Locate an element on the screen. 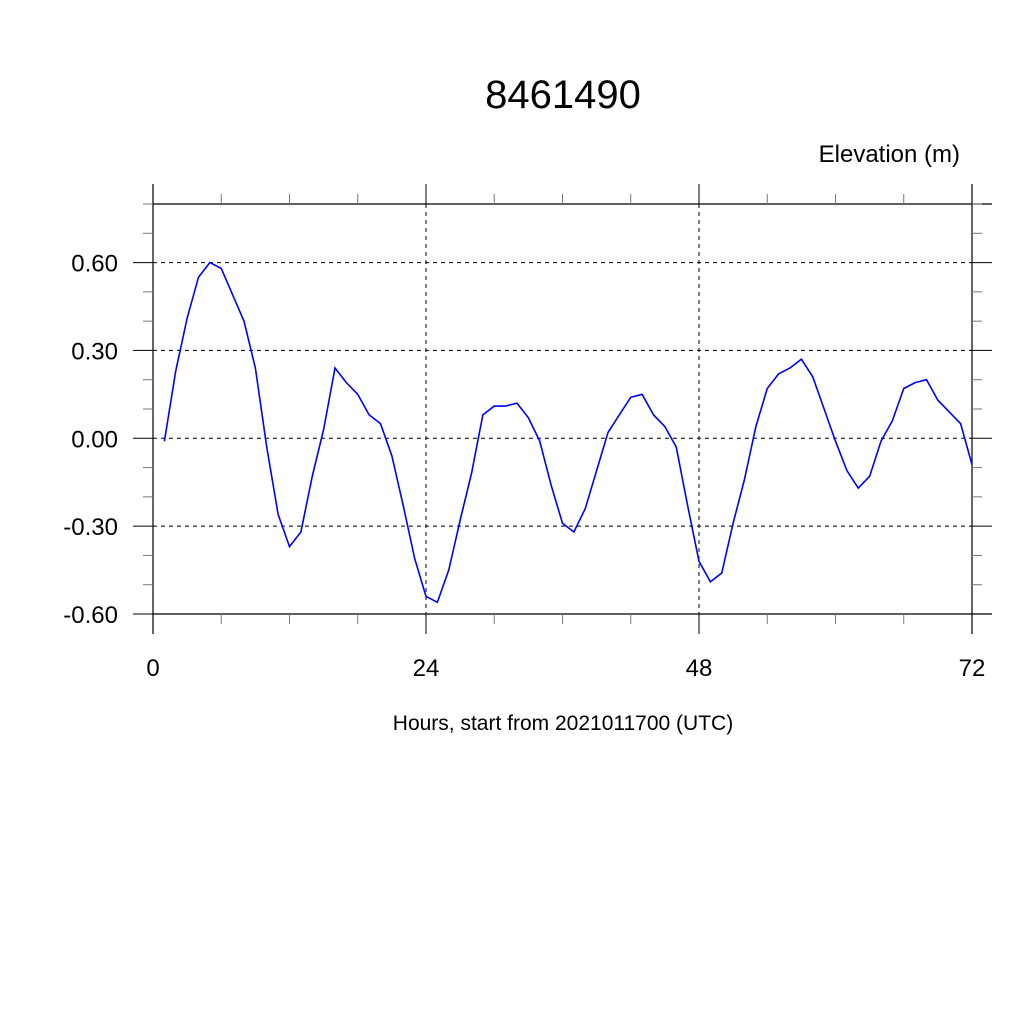 The image size is (1024, 1024). y-tick-label: 0.60 is located at coordinates (94, 264).